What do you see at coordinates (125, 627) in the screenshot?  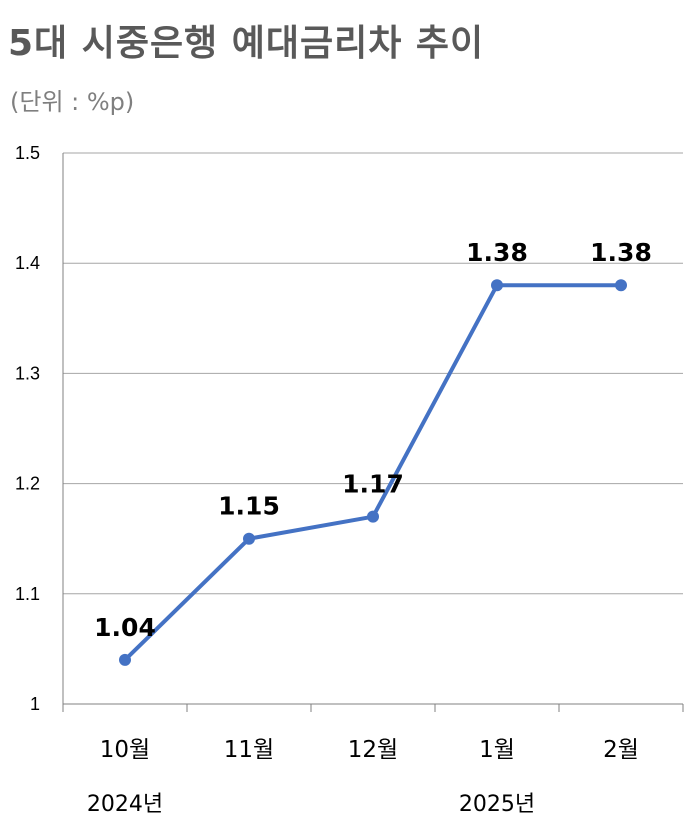 I see `data-label: 1.04` at bounding box center [125, 627].